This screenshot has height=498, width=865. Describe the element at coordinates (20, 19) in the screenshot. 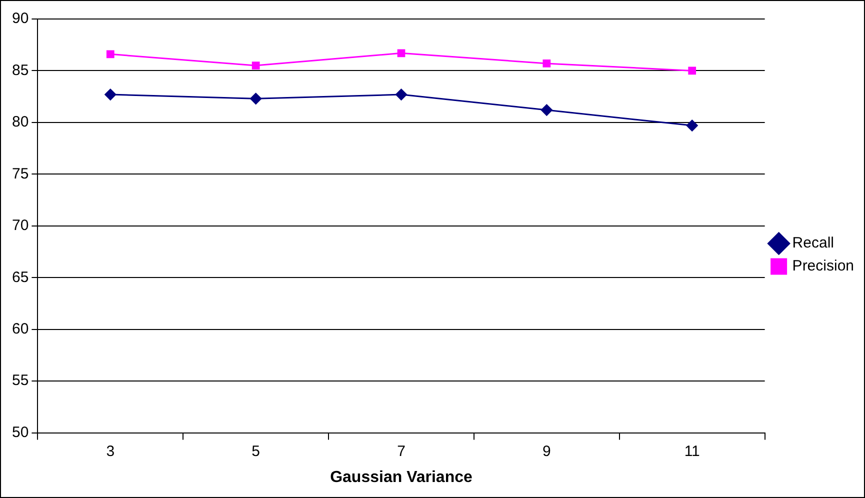

I see `y-tick-label: 90` at that location.